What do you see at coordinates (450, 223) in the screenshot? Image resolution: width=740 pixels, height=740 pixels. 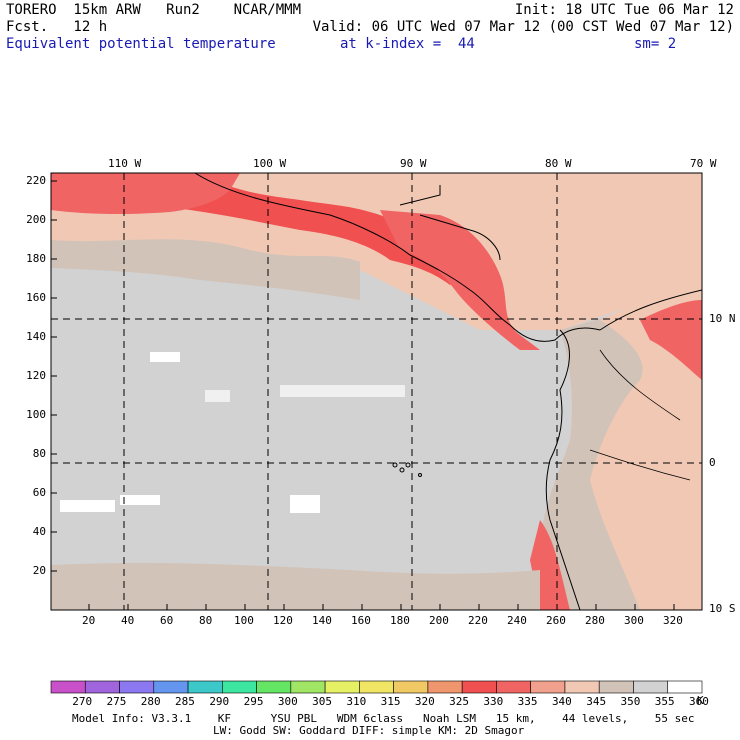 I see `coastline-yucatan` at bounding box center [450, 223].